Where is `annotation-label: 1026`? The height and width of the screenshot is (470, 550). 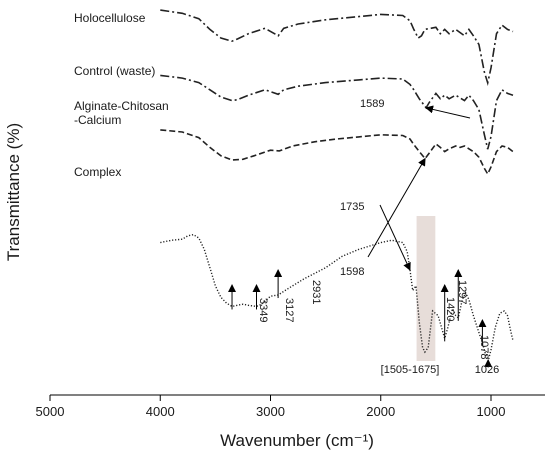 annotation-label: 1026 is located at coordinates (487, 370).